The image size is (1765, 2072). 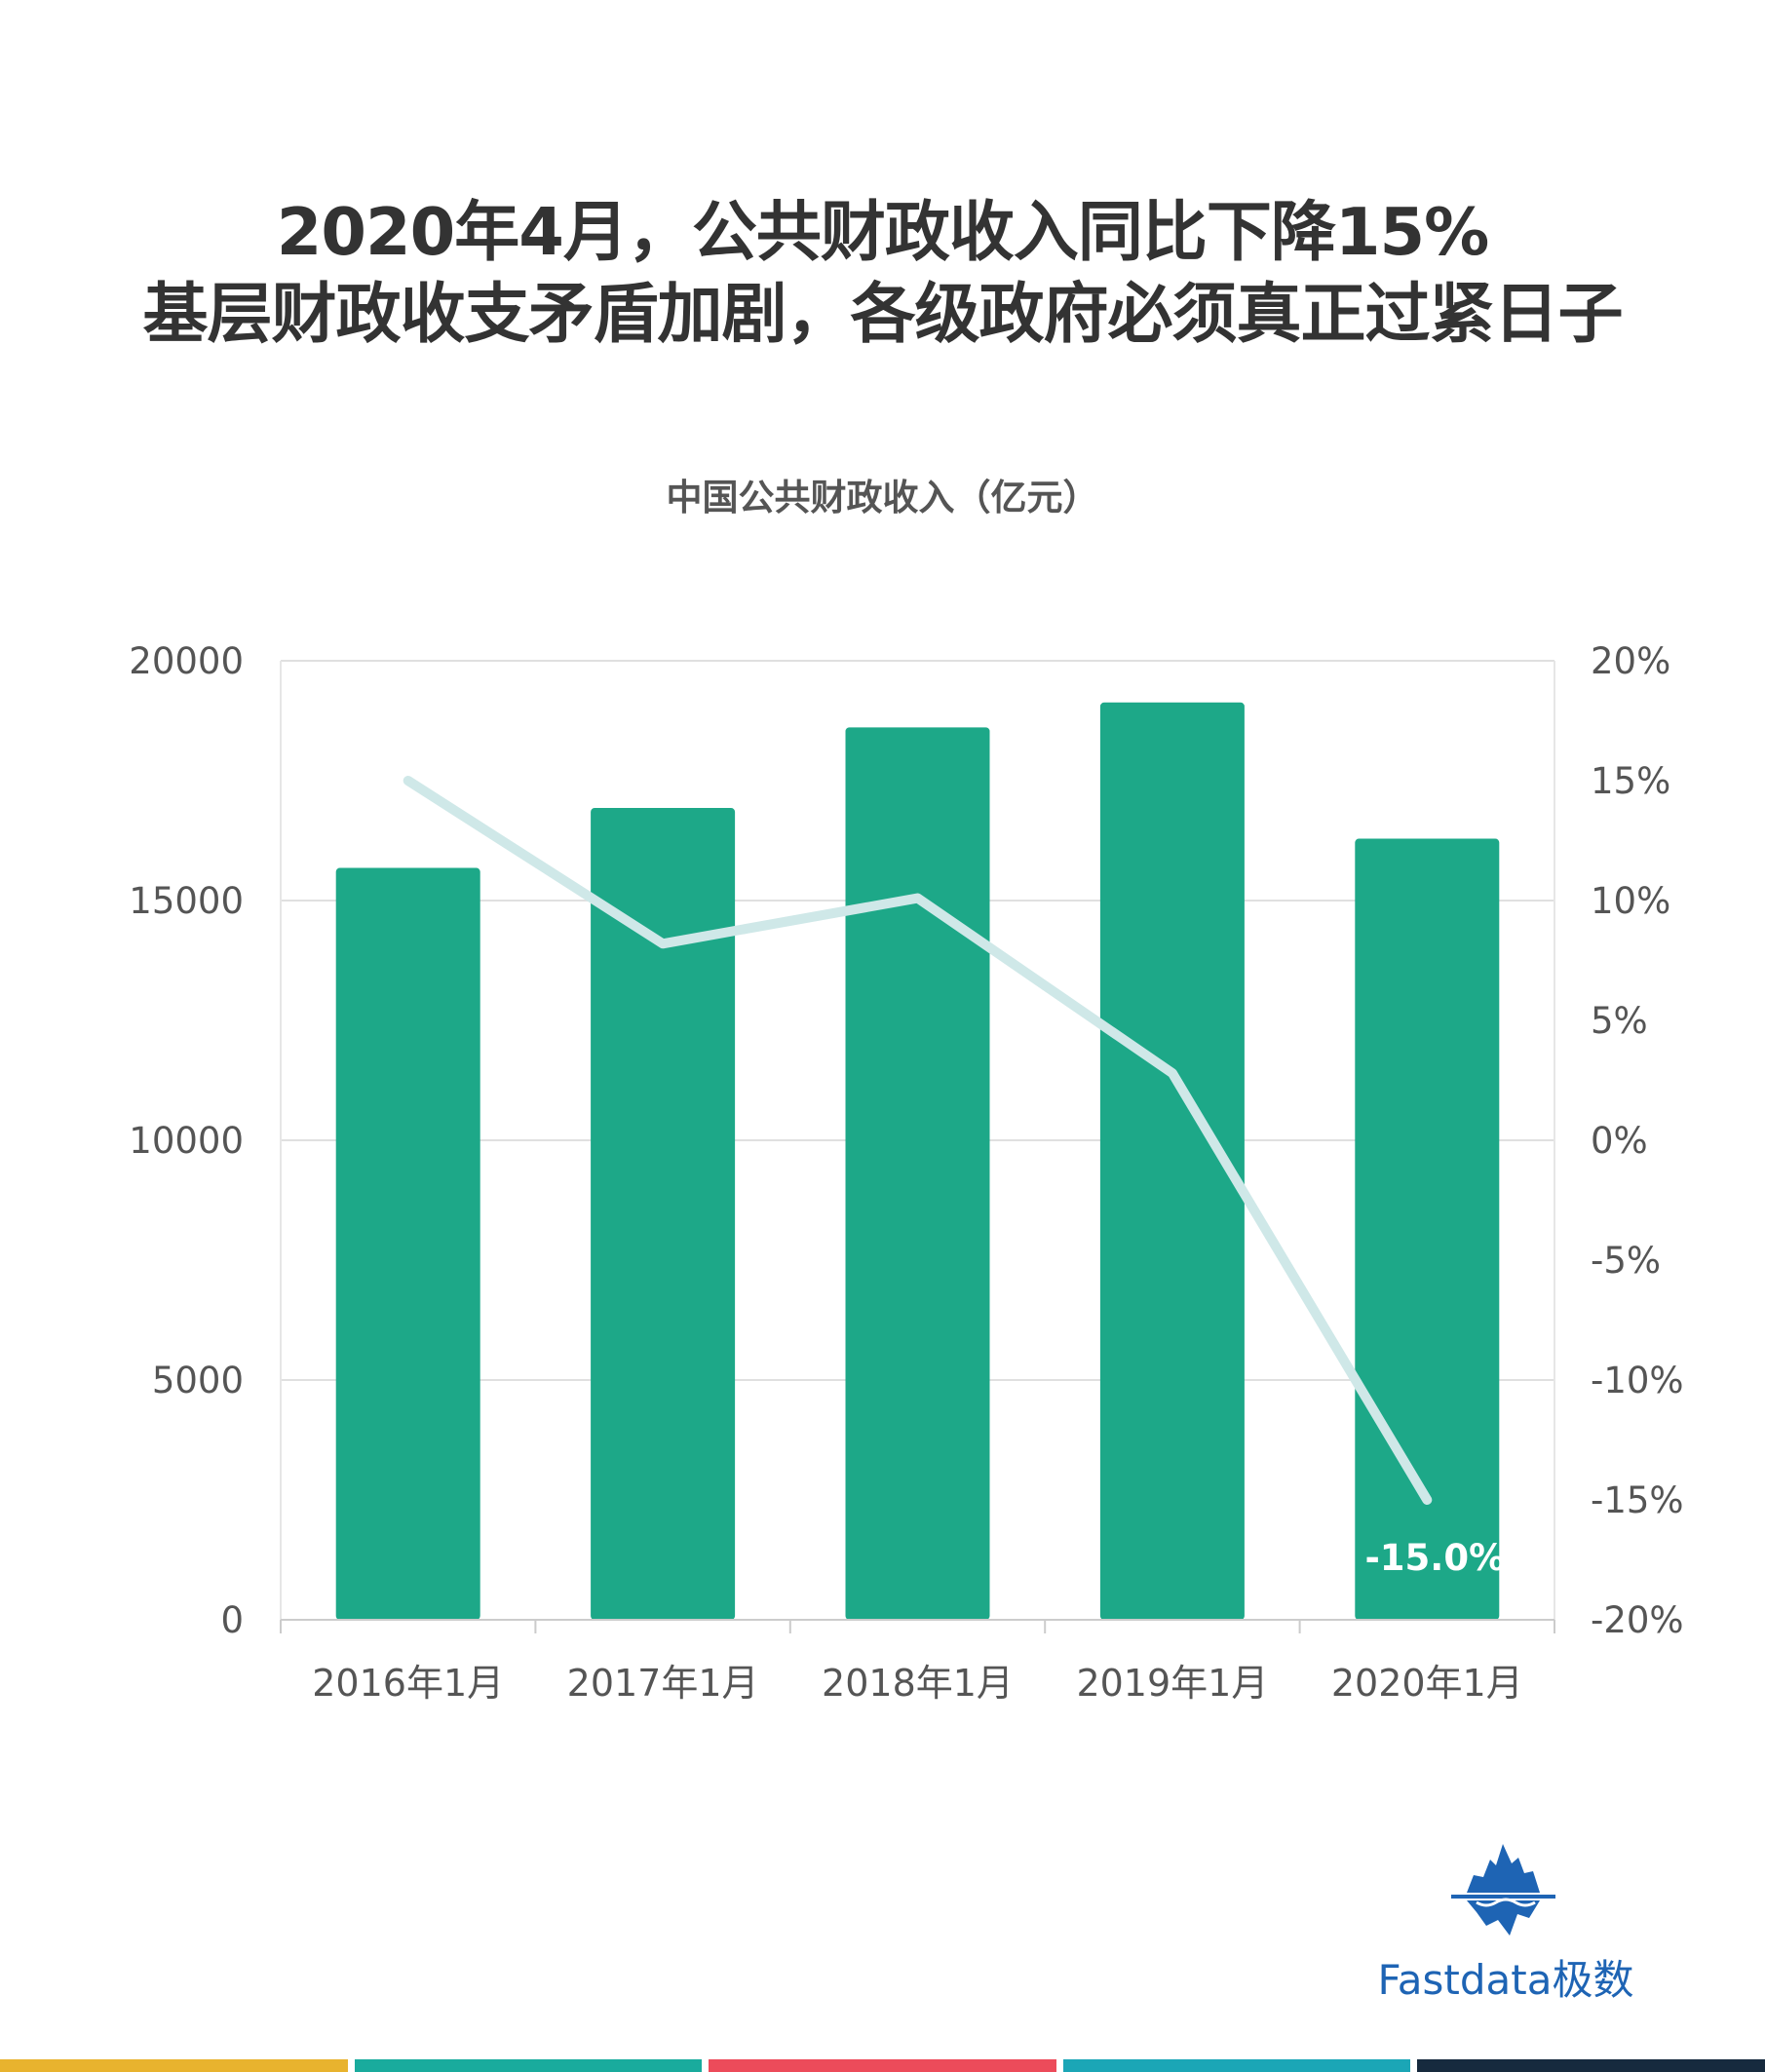 I want to click on y-right-tick-label: 15%, so click(x=1630, y=781).